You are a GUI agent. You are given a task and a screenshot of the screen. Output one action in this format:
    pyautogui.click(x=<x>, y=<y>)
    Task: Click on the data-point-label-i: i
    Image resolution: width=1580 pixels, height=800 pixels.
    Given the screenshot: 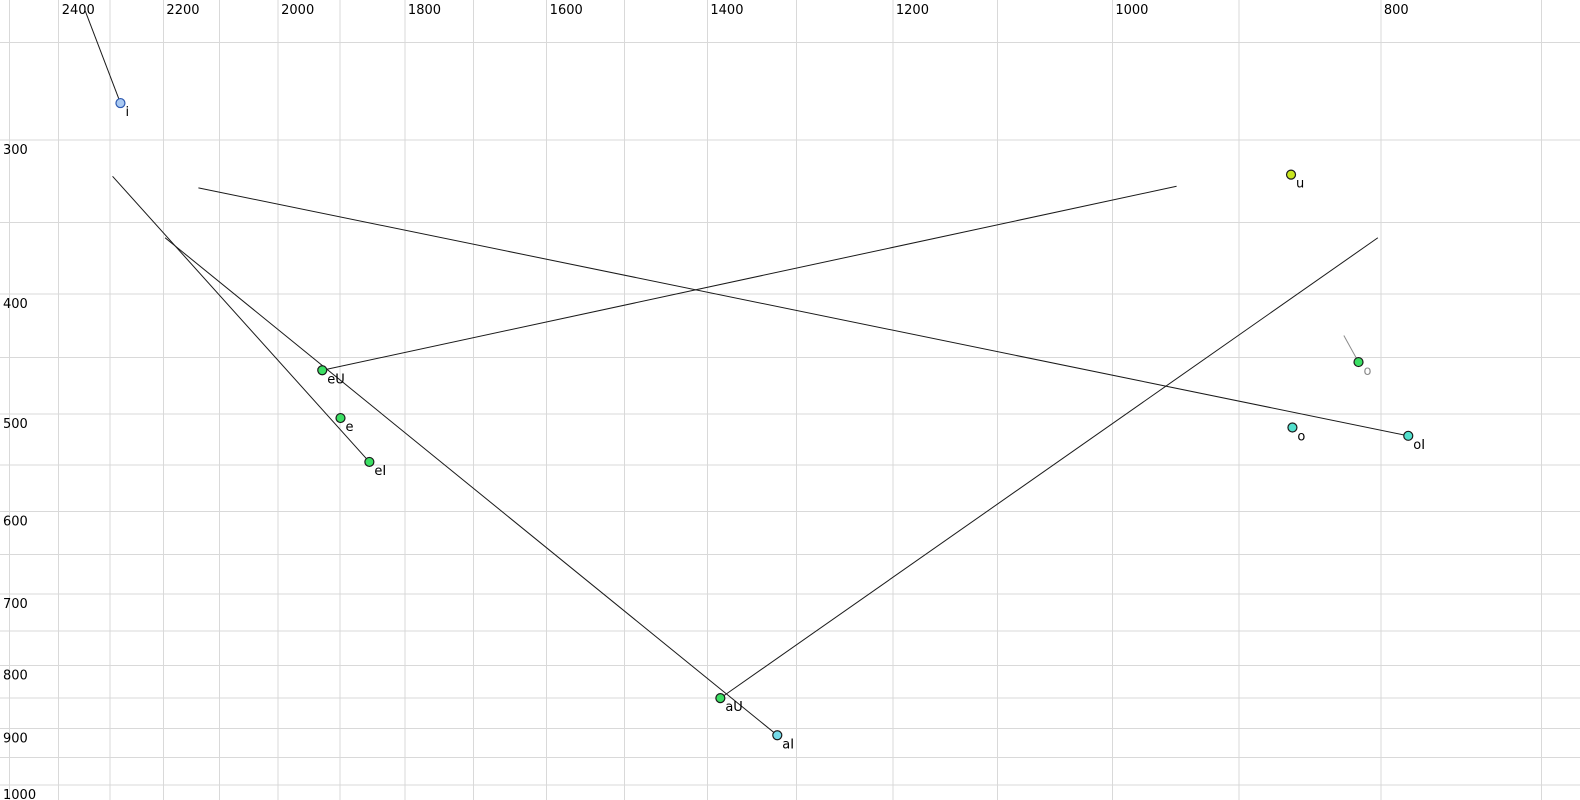 What is the action you would take?
    pyautogui.click(x=127, y=112)
    